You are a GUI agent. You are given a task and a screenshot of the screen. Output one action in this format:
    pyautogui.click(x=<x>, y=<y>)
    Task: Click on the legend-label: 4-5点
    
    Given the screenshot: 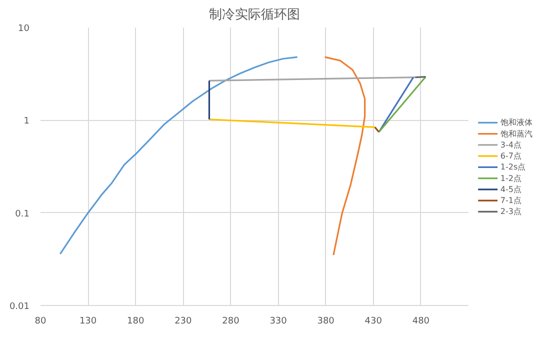 What is the action you would take?
    pyautogui.click(x=511, y=189)
    